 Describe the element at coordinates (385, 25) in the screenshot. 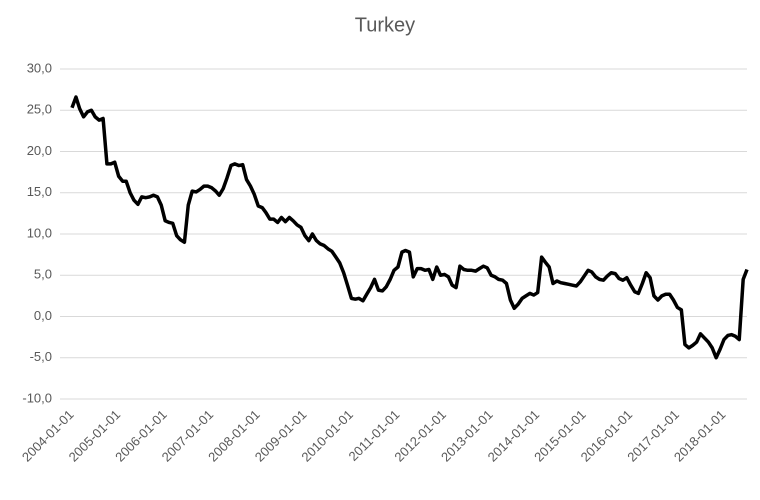

I see `chart-title: Turkey` at that location.